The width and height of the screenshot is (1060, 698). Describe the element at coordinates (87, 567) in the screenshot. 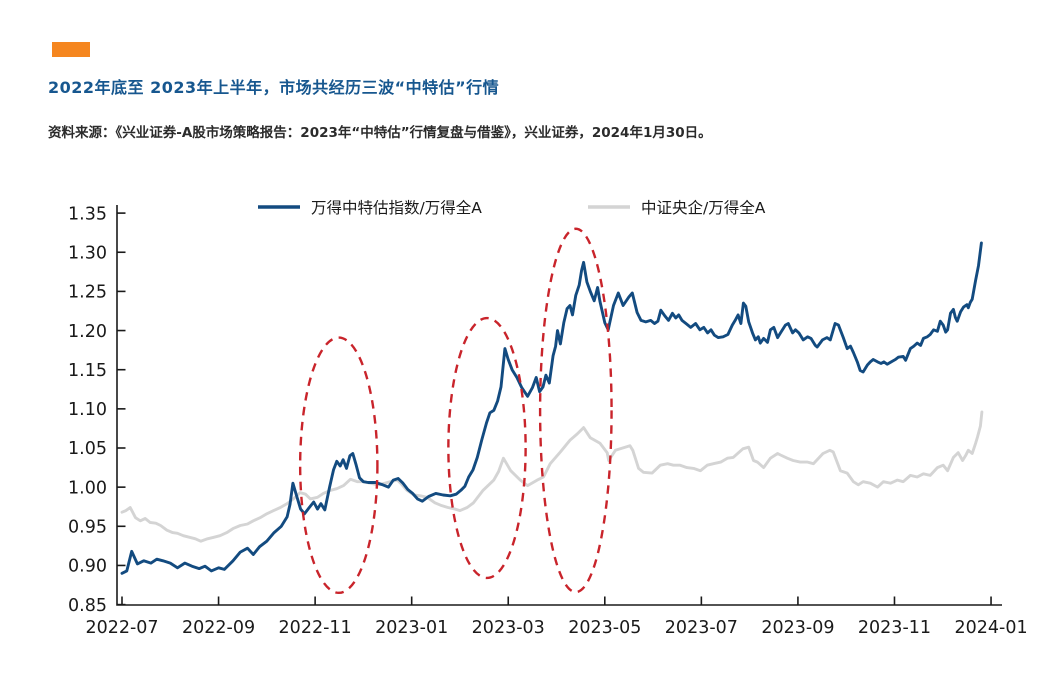

I see `y-axis-tick-label: 0.90` at that location.